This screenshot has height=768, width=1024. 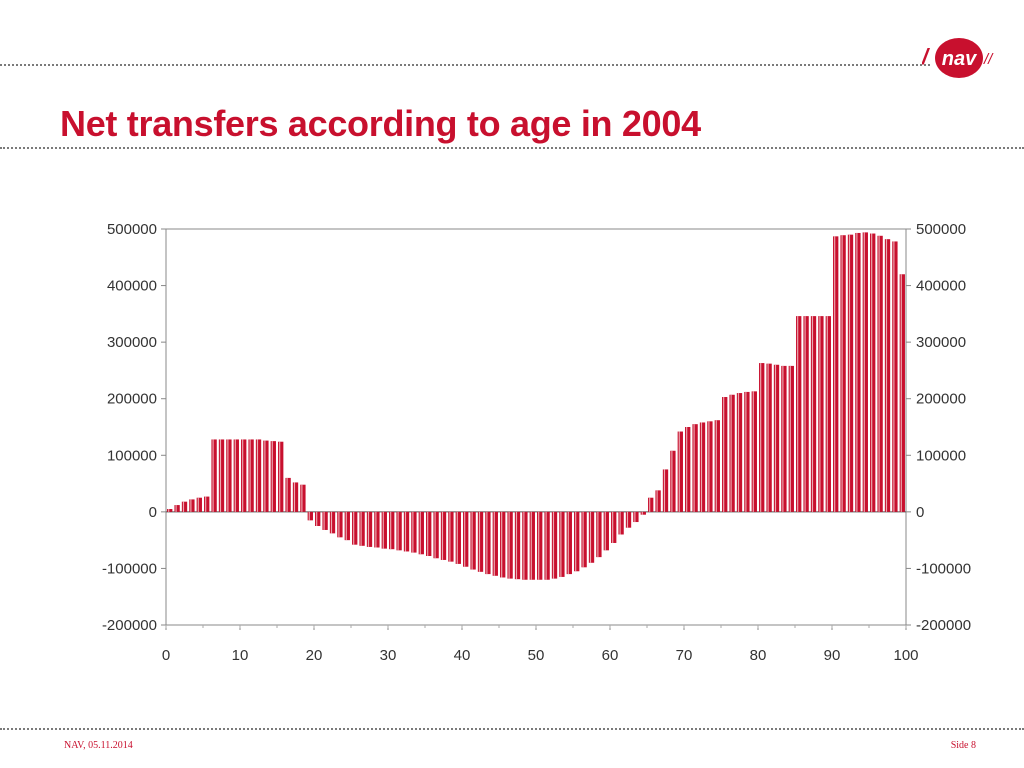 I want to click on y-tick-label-left: 500000, so click(x=132, y=229).